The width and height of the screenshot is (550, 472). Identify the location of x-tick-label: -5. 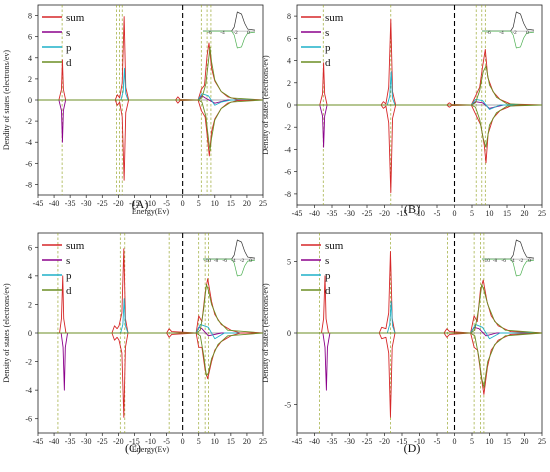
(166, 441).